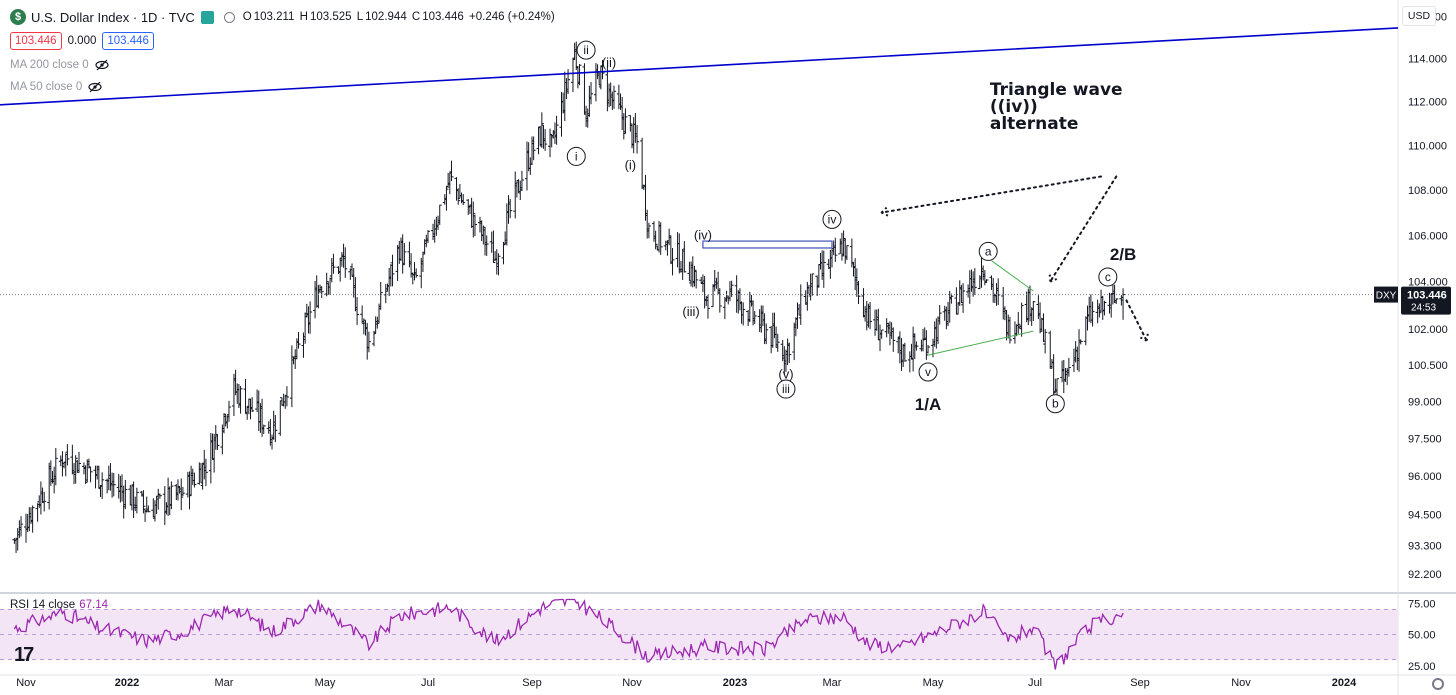 The image size is (1456, 695). What do you see at coordinates (24, 655) in the screenshot?
I see `tradingview-logo: 17` at bounding box center [24, 655].